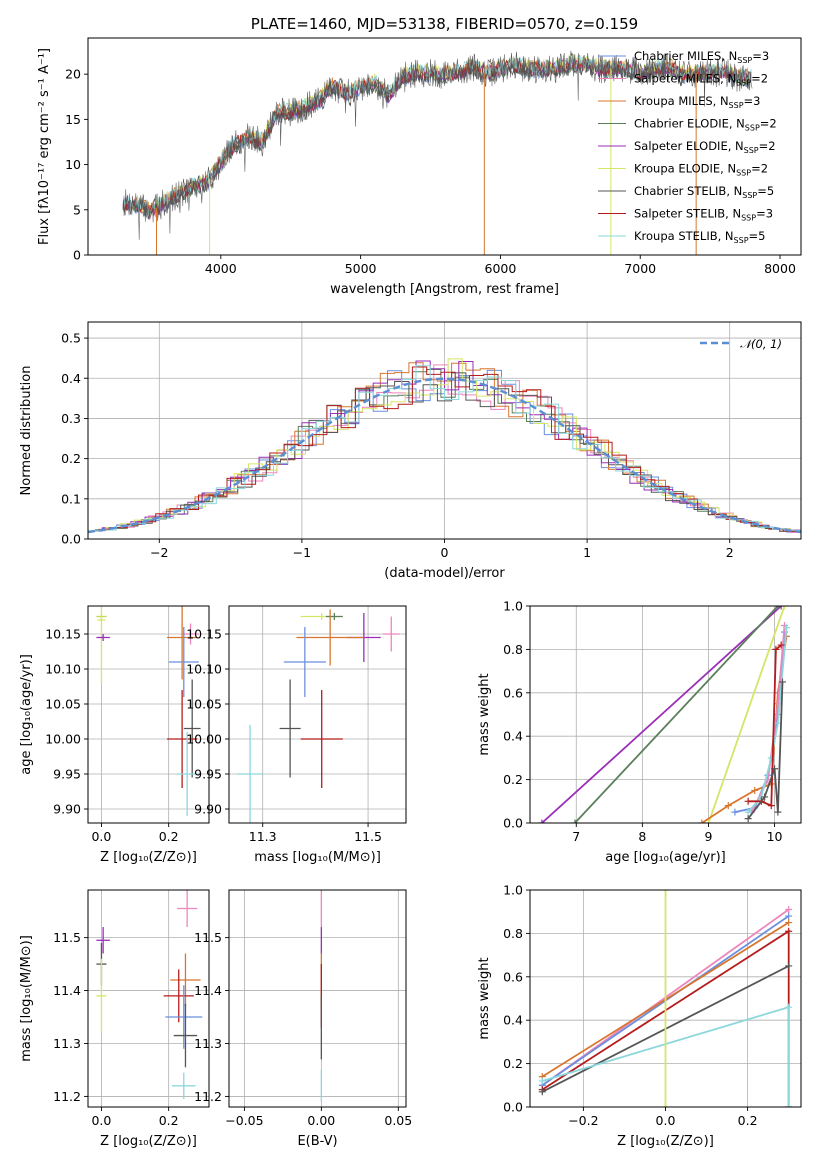 The width and height of the screenshot is (819, 1170). I want to click on x-tick-label: 6000, so click(501, 268).